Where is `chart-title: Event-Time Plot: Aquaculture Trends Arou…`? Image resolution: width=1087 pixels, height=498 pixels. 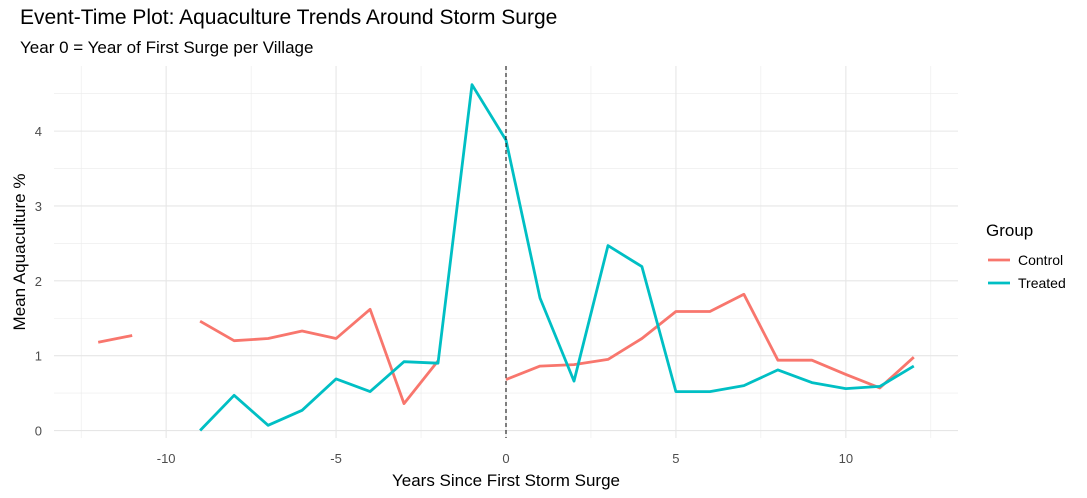
chart-title: Event-Time Plot: Aquaculture Trends Arou… is located at coordinates (289, 17).